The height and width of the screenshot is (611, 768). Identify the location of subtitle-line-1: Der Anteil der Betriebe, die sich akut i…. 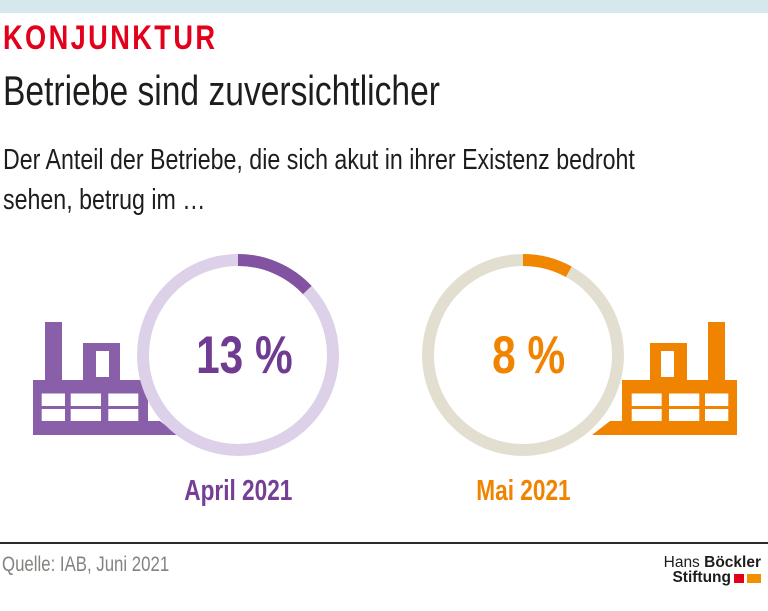
(319, 160).